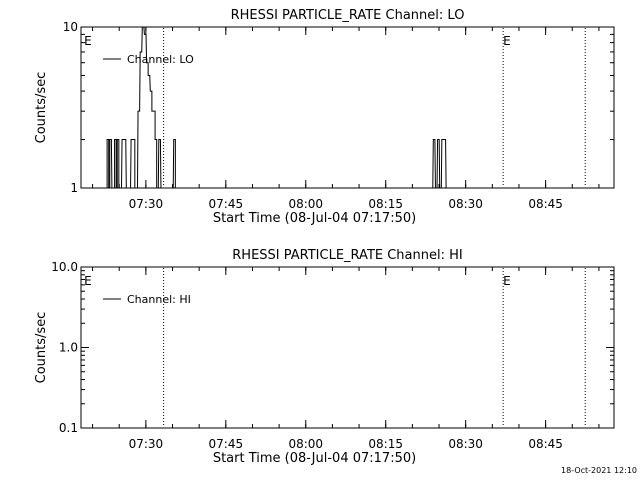 This screenshot has height=480, width=640. I want to click on chart-title: RHESSI PARTICLE_RATE Channel: LO, so click(348, 15).